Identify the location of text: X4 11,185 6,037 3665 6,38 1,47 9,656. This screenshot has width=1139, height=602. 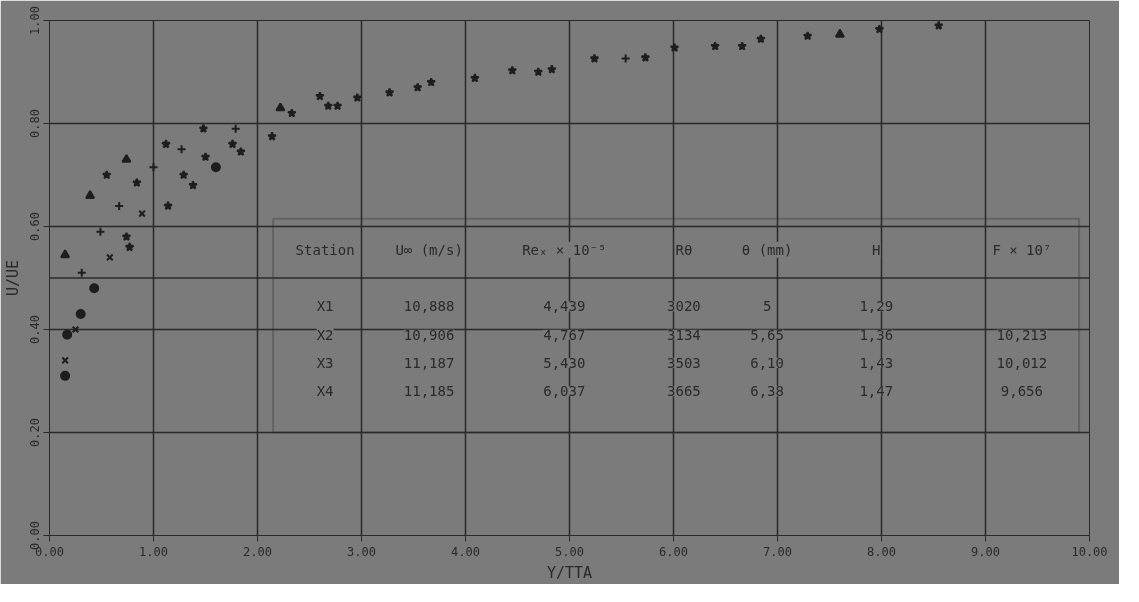
(679, 391).